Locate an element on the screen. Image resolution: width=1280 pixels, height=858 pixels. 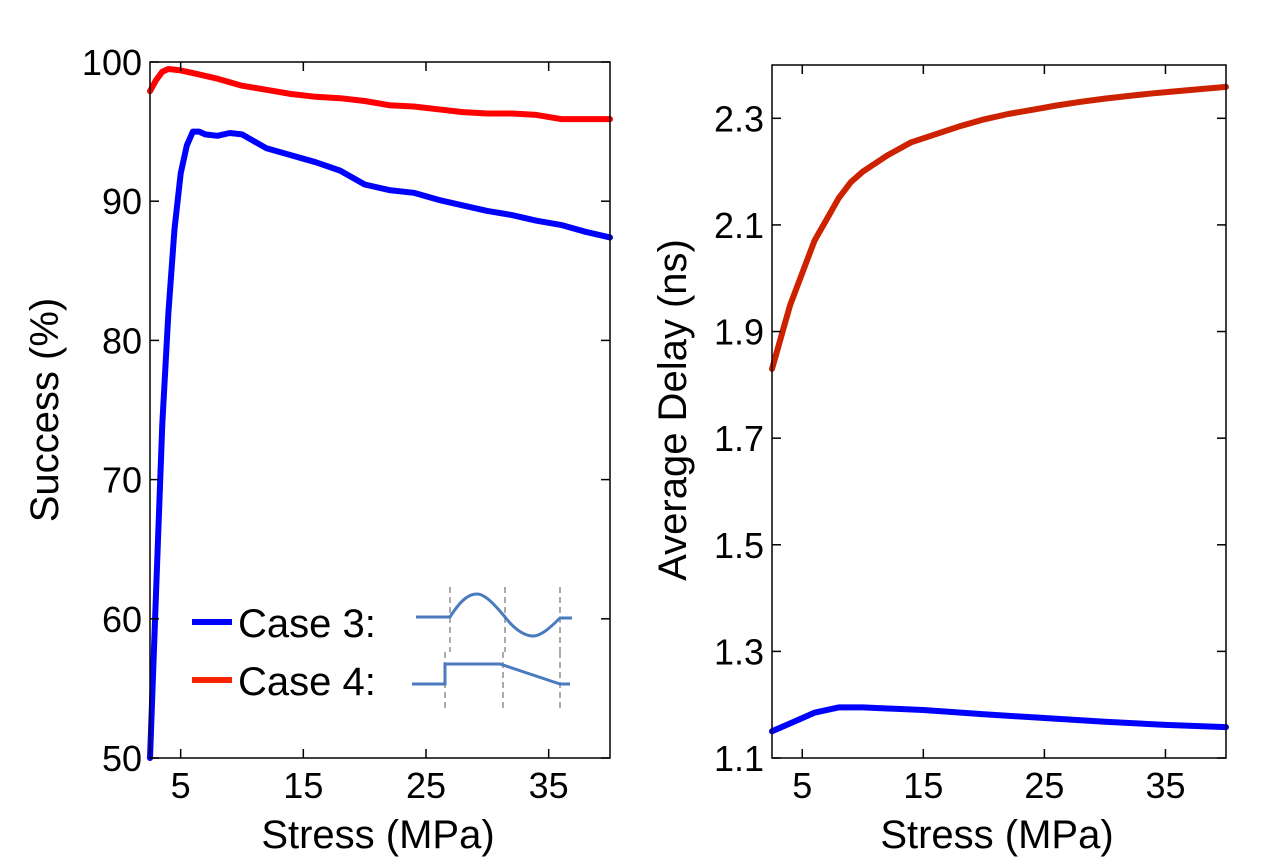
right-x-axis-title: Stress (MPa) is located at coordinates (996, 835).